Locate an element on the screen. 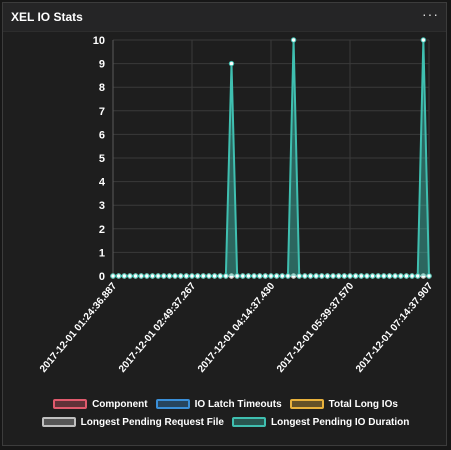 The image size is (451, 450). legend-item-longest-pending-io-duration: Longest Pending IO Duration is located at coordinates (320, 422).